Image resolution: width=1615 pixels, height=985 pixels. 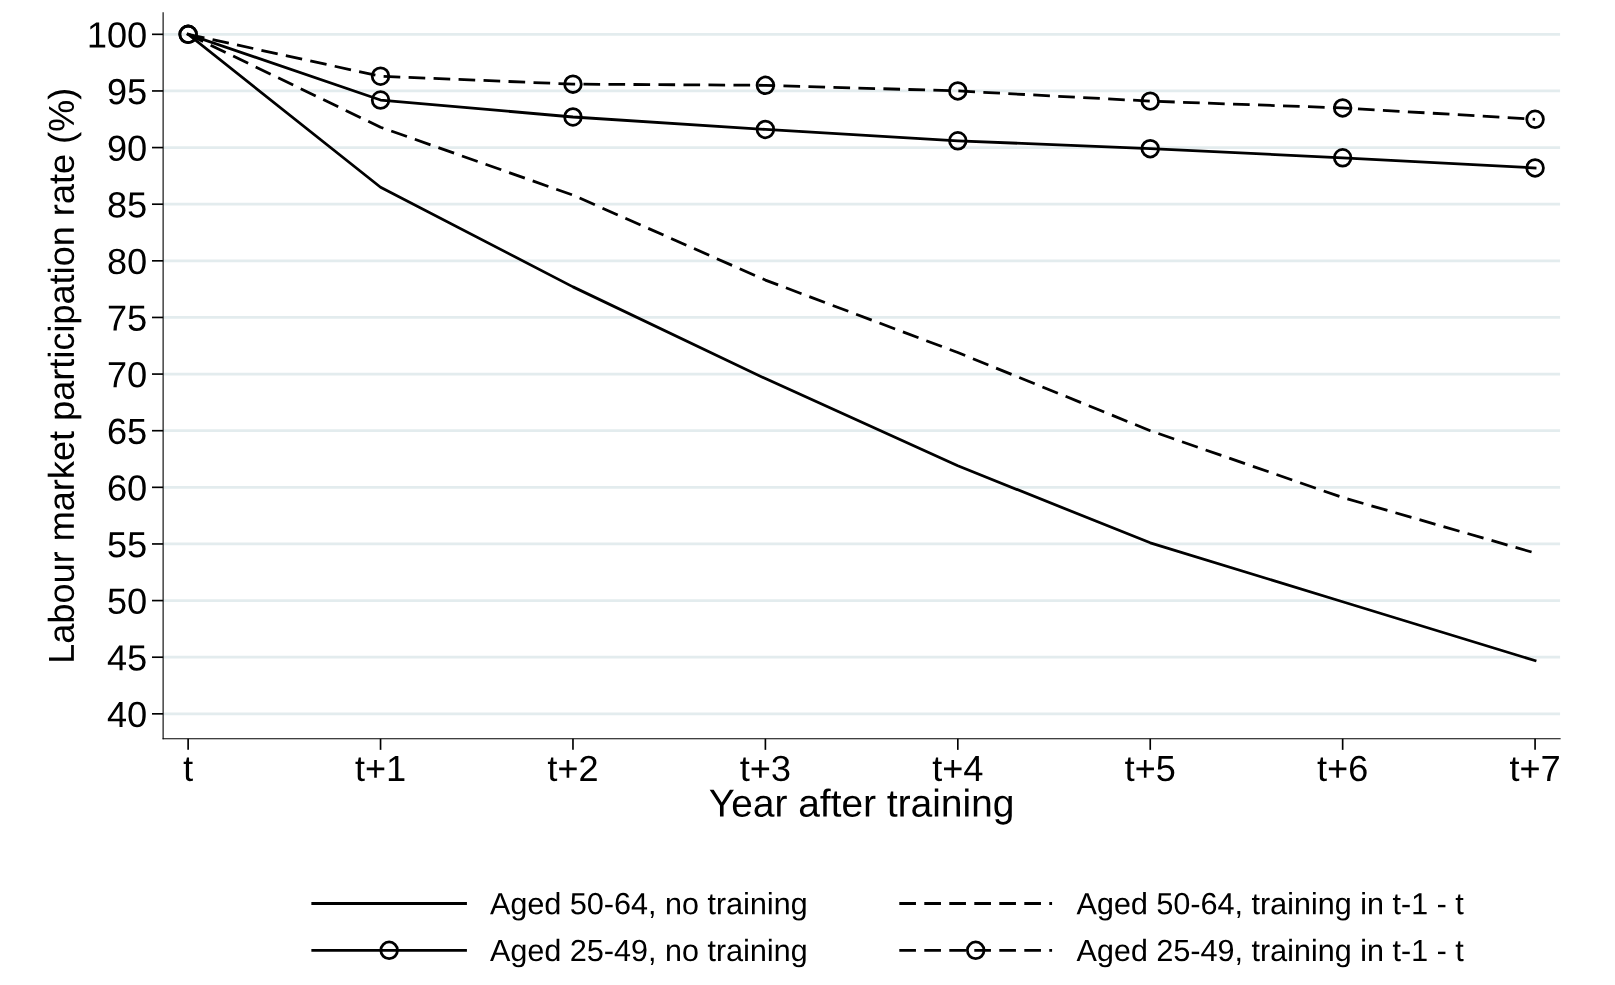 What do you see at coordinates (127, 261) in the screenshot?
I see `y-tick-label: 80` at bounding box center [127, 261].